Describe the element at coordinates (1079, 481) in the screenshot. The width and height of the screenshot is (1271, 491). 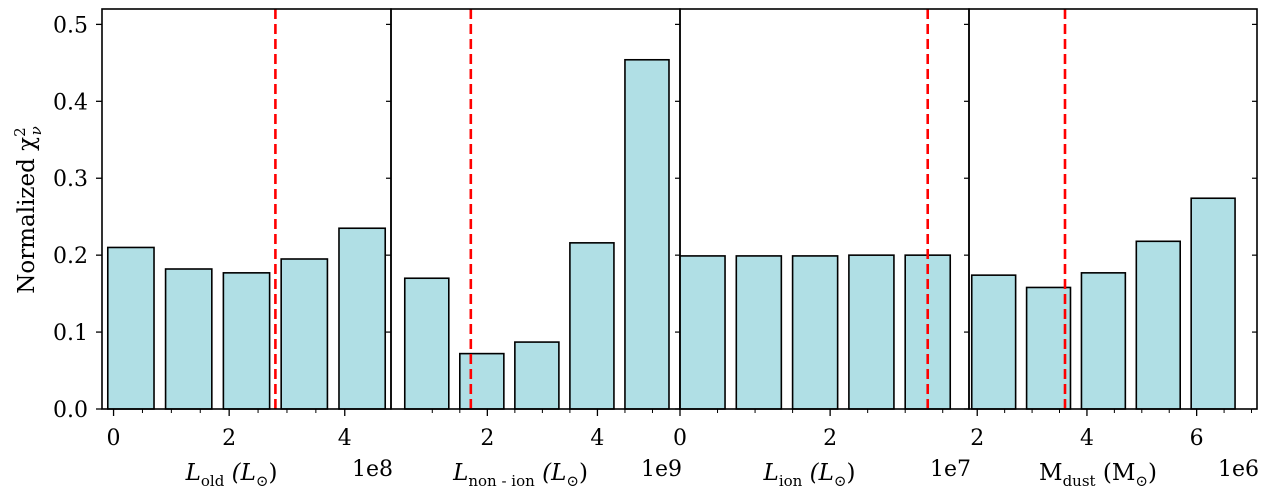
I see `x-axis-label-subscript: dust` at that location.